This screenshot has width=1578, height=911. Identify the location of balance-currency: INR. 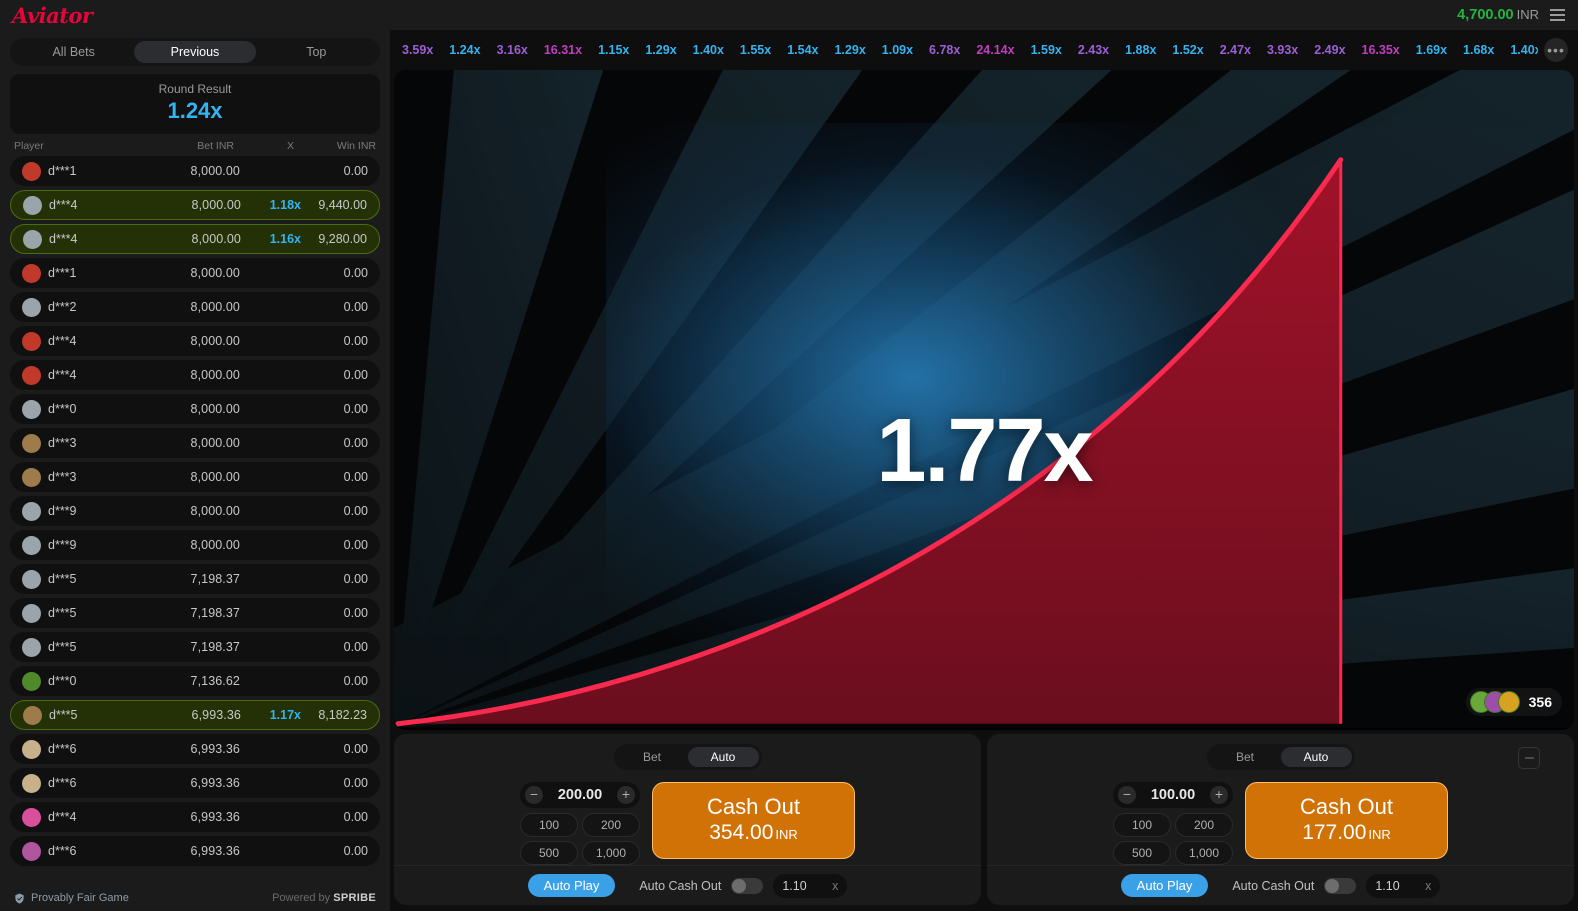
(1527, 14).